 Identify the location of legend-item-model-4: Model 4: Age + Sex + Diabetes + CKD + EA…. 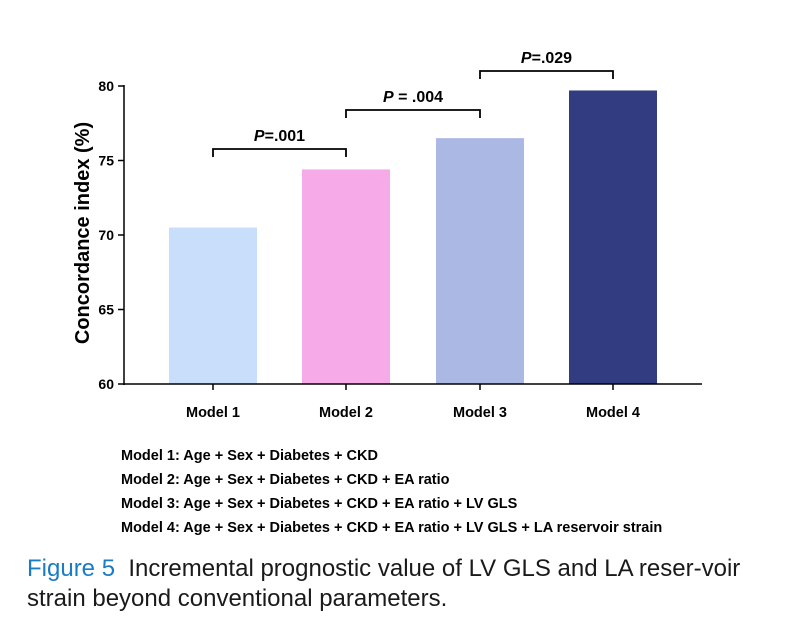
(392, 528).